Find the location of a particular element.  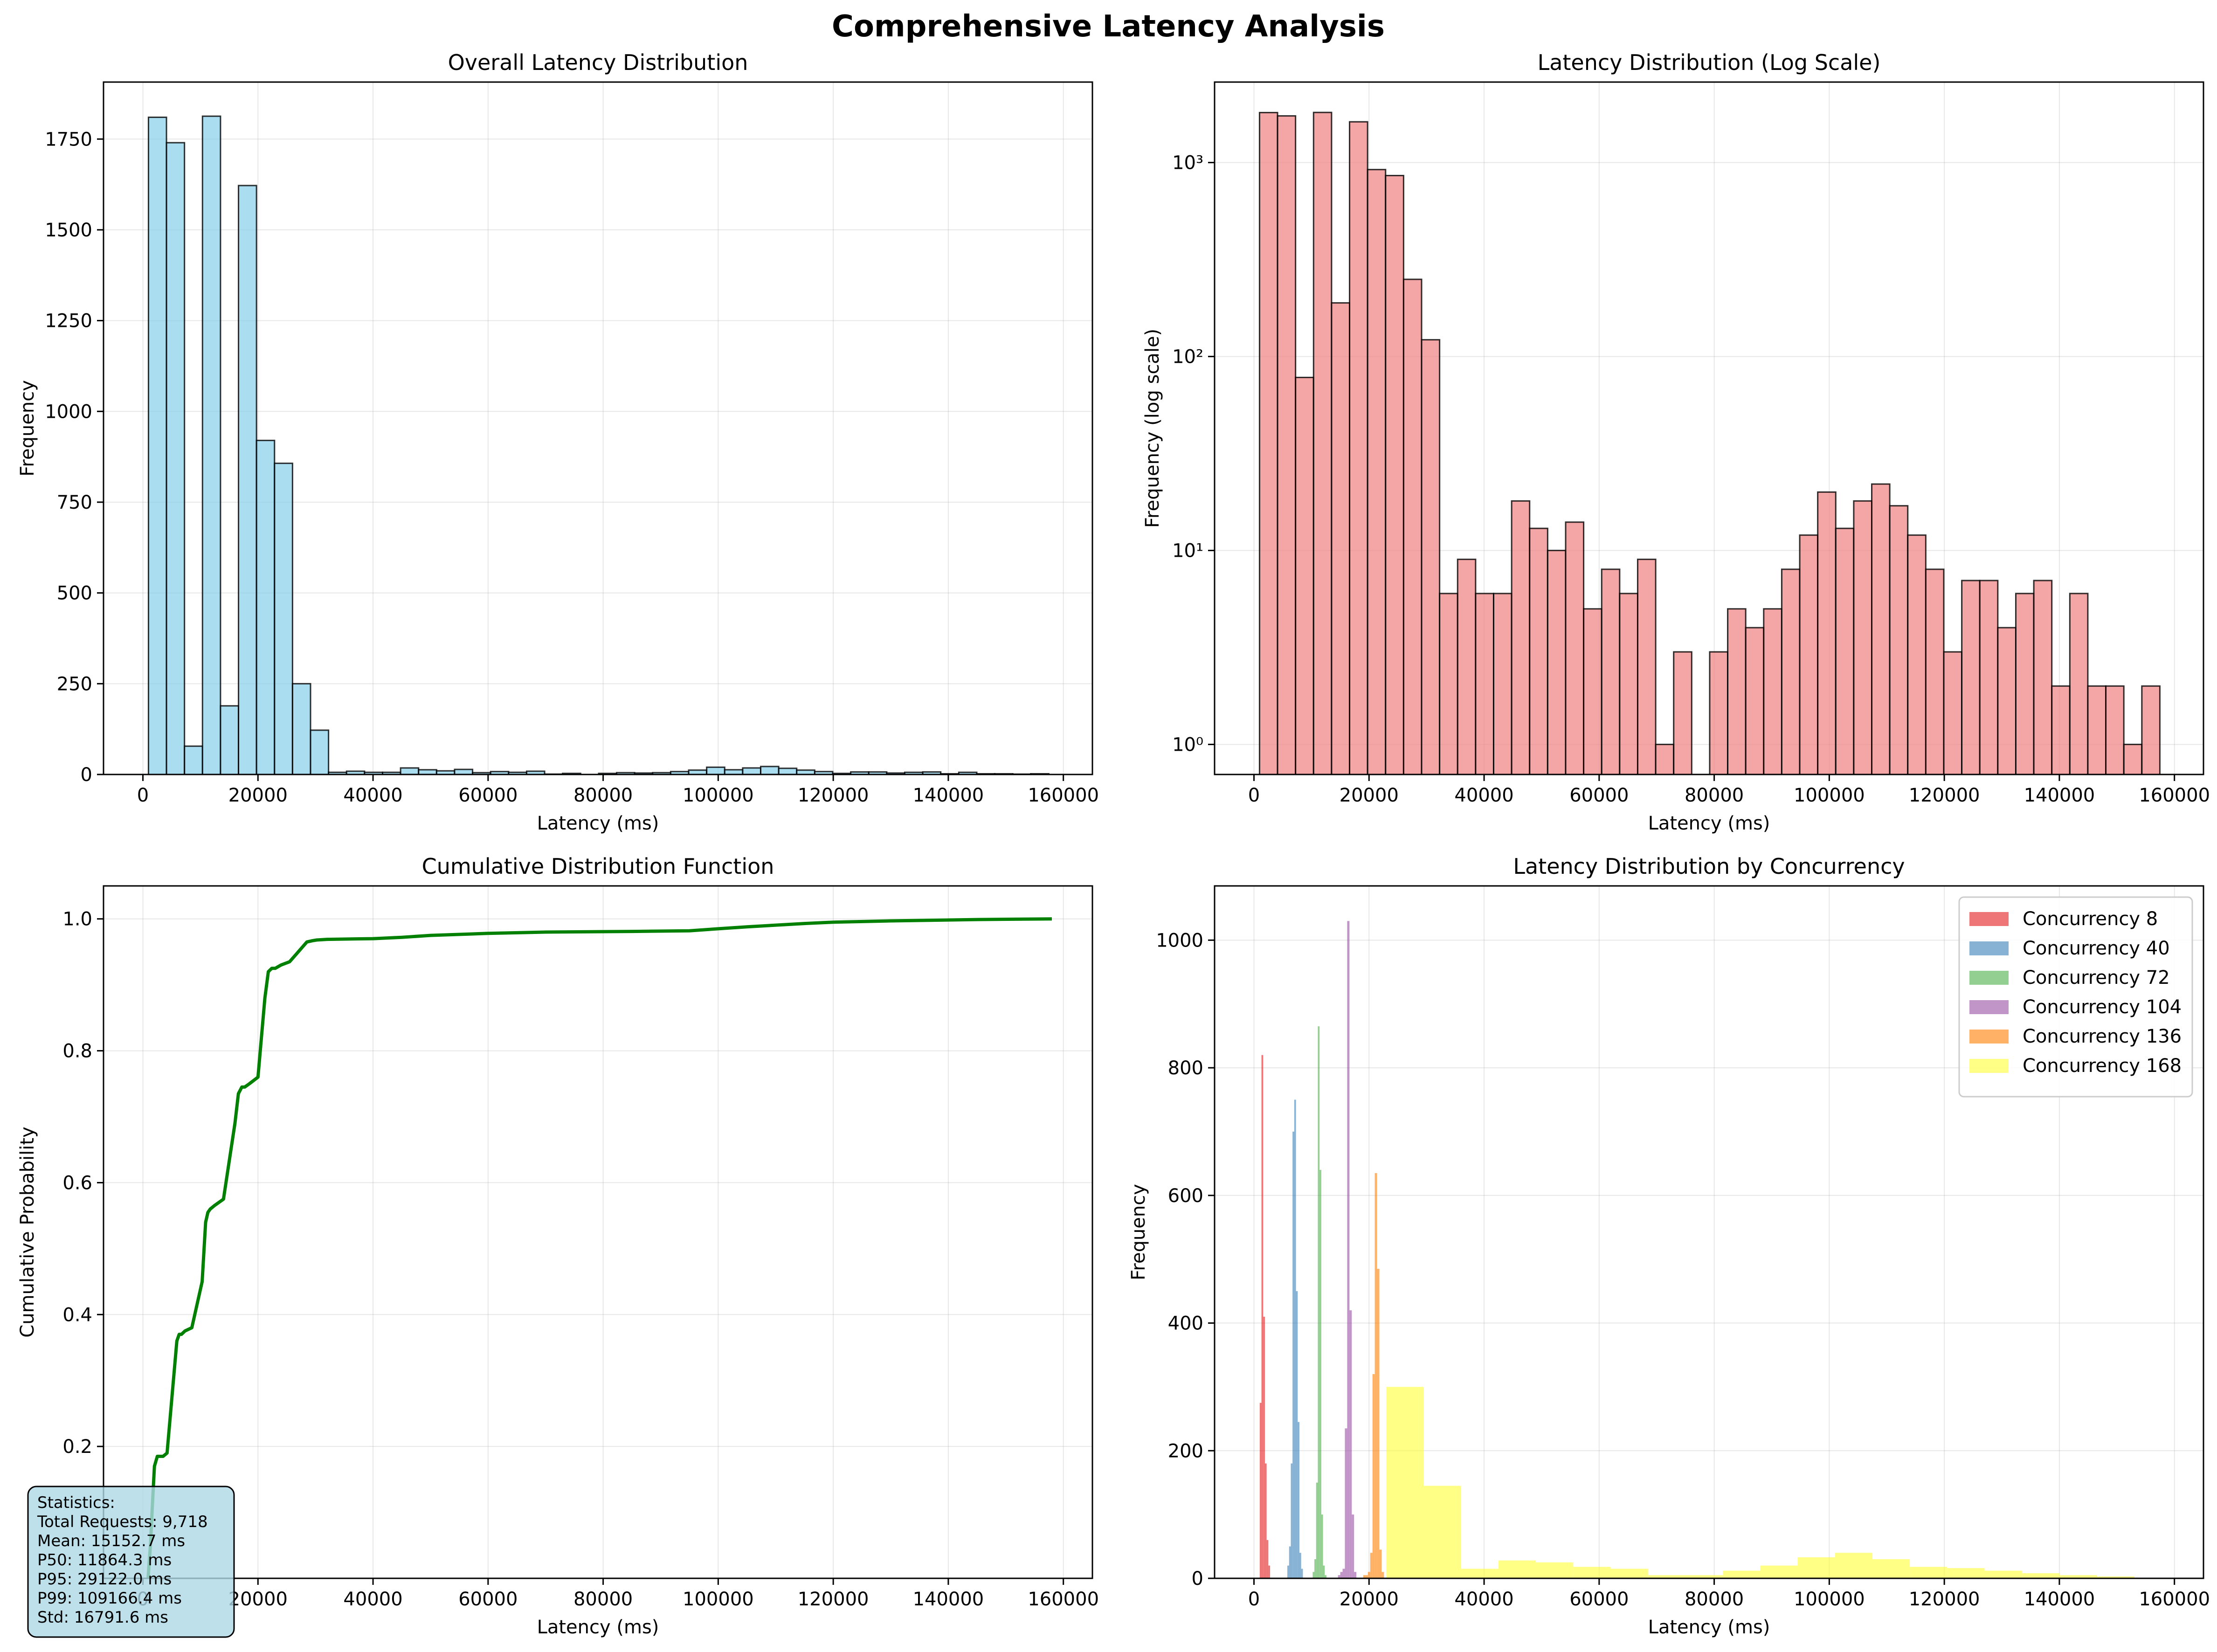

y-tick-label: 600 is located at coordinates (1185, 1196).